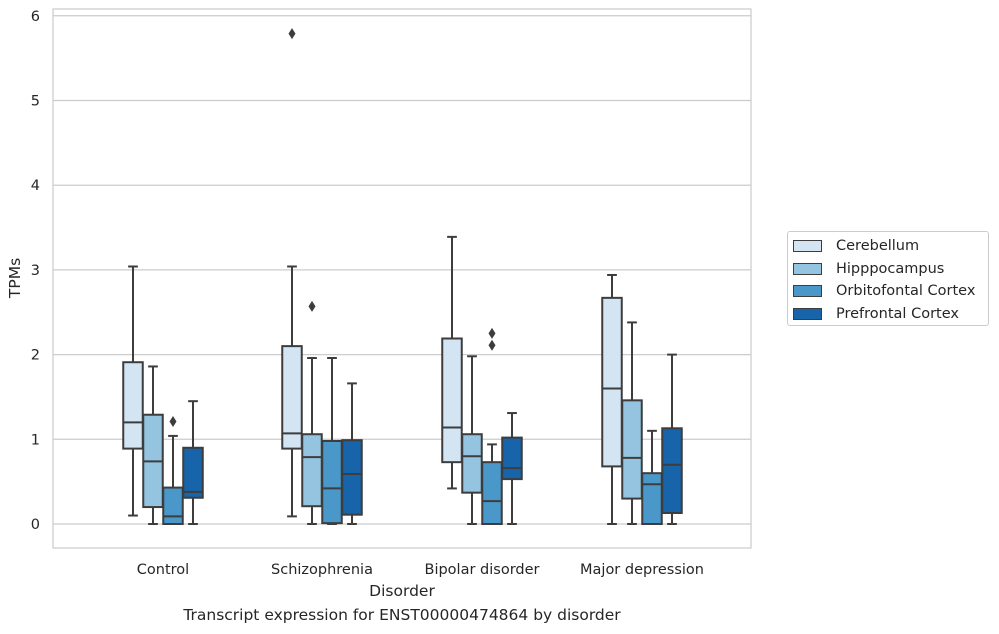 The height and width of the screenshot is (634, 999). I want to click on y-tick-label: 4, so click(35, 186).